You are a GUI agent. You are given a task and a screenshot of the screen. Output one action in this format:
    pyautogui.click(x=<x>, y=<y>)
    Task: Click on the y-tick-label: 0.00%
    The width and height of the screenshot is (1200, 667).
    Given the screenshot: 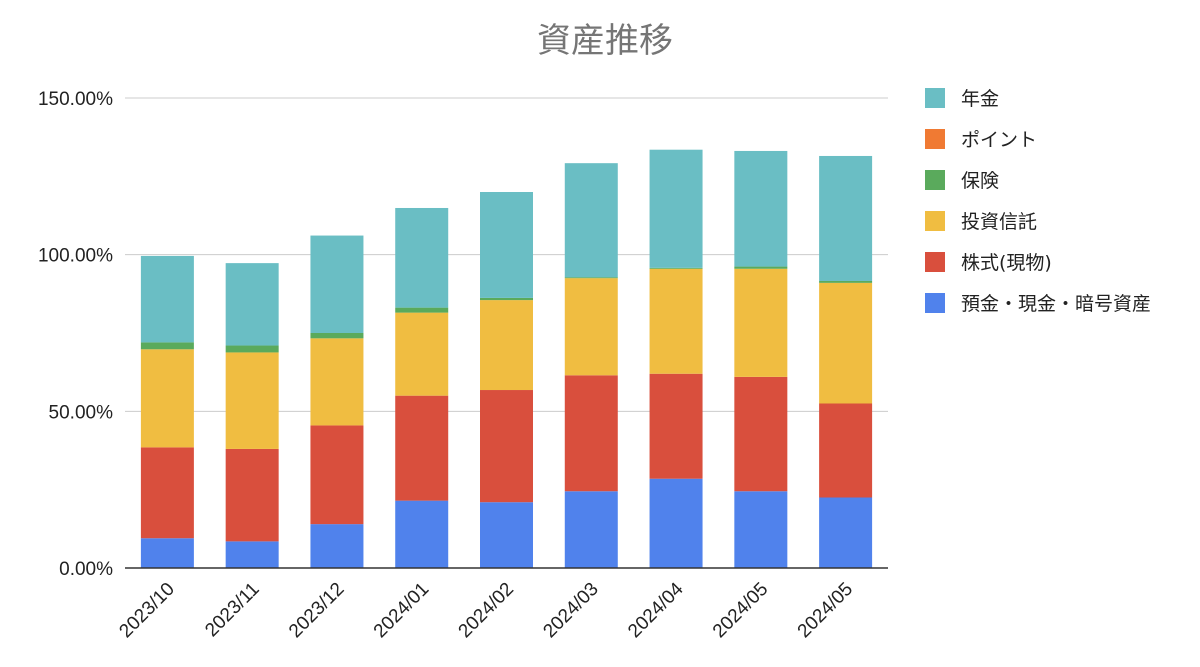 What is the action you would take?
    pyautogui.click(x=86, y=569)
    